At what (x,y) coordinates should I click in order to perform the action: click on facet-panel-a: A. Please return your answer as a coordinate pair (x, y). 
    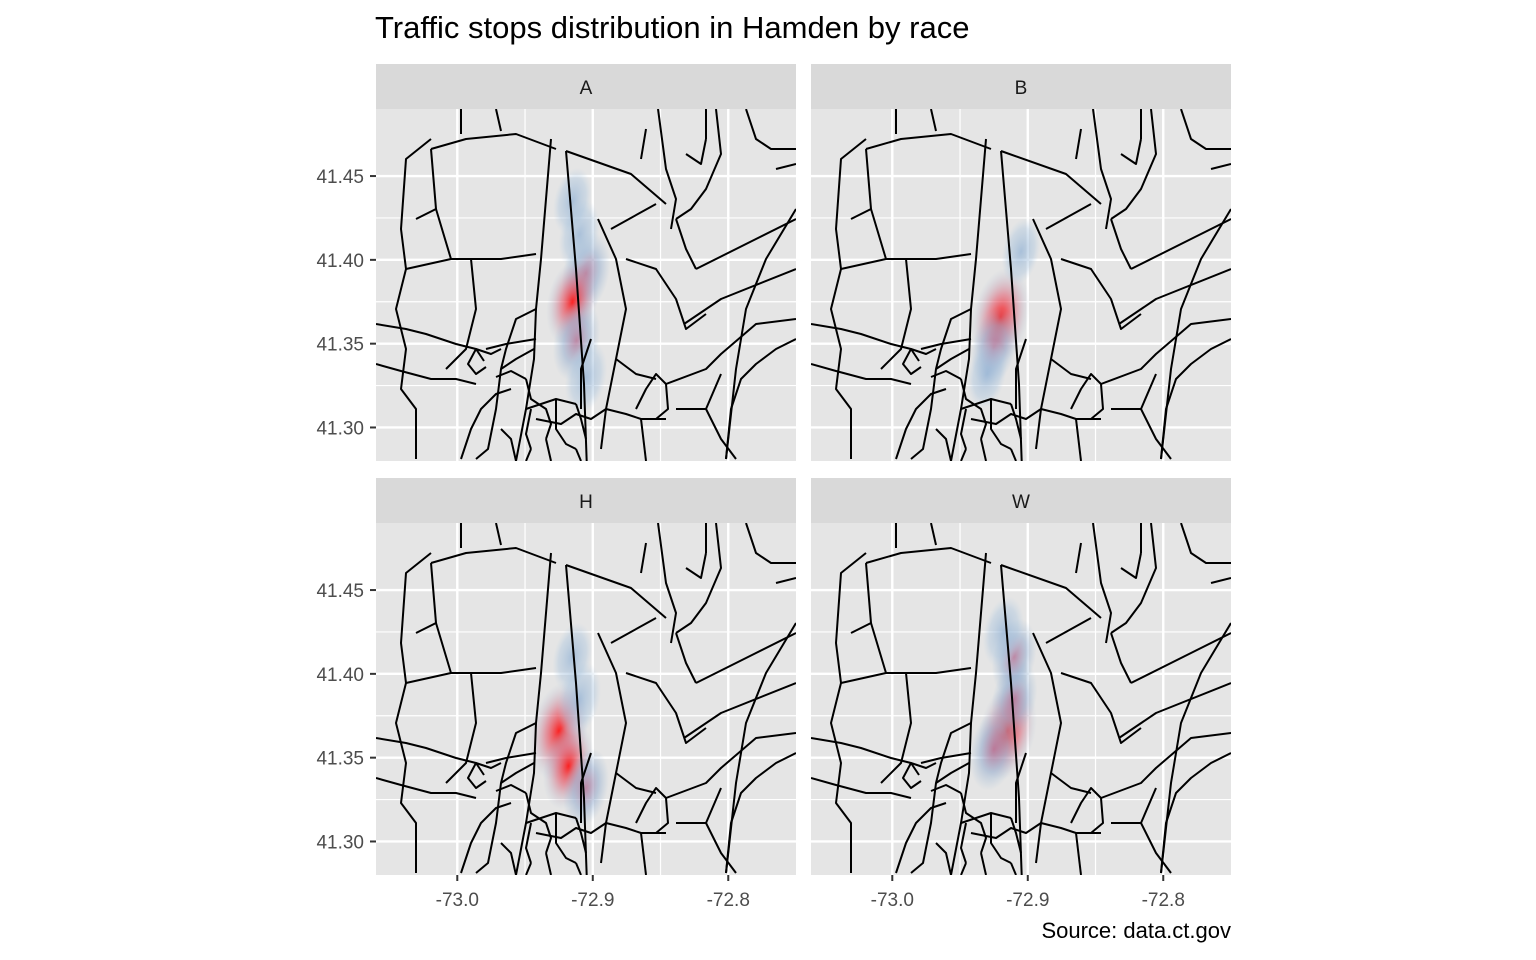
    Looking at the image, I should click on (586, 262).